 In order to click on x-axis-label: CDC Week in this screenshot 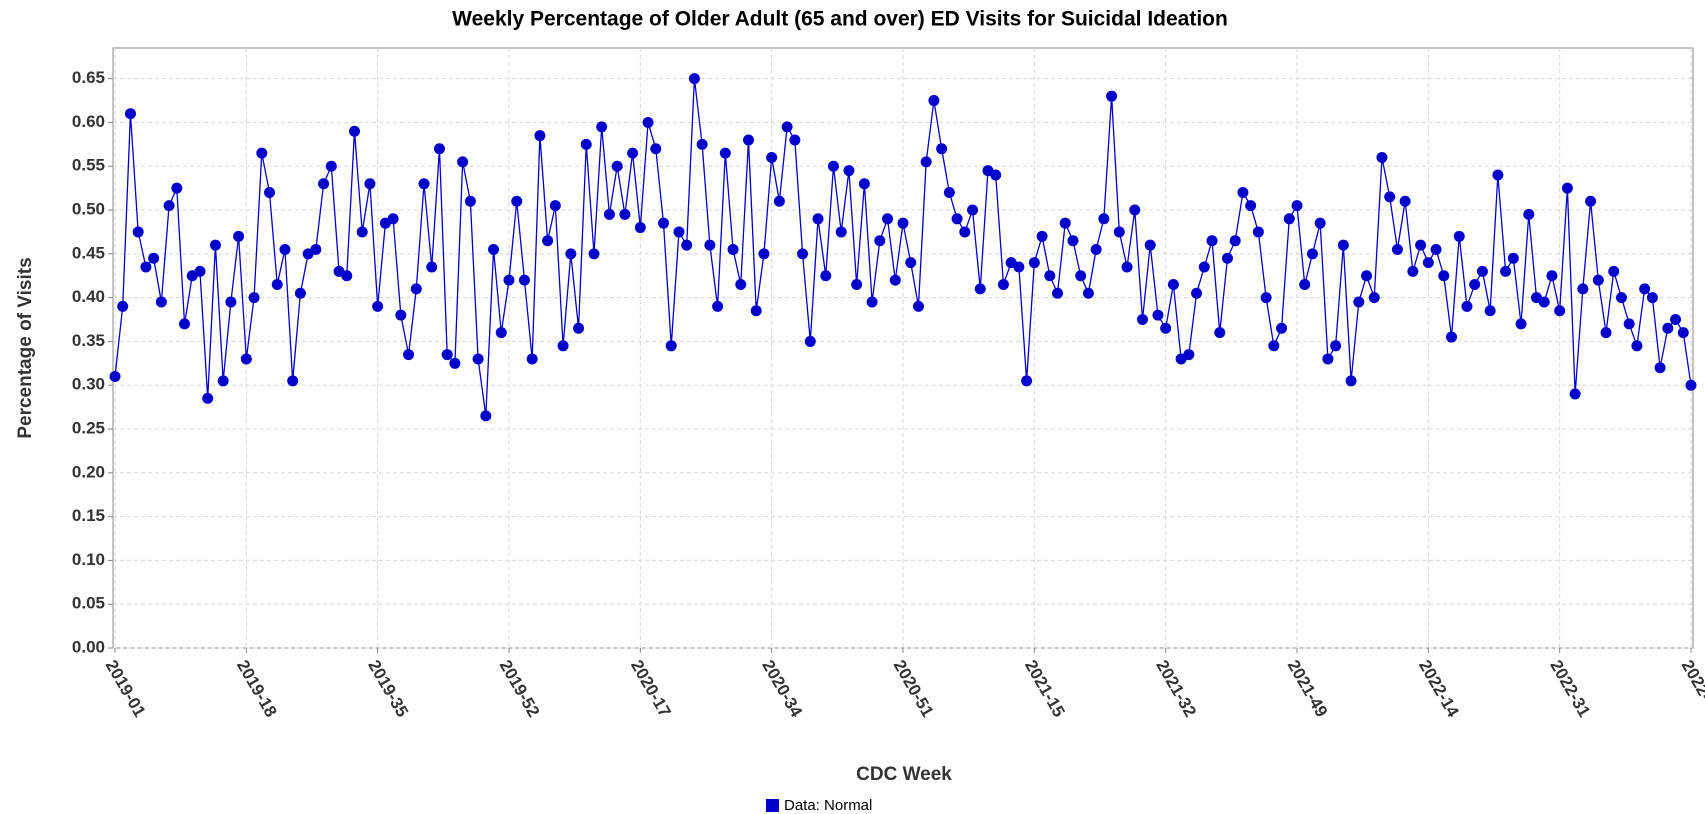, I will do `click(904, 774)`.